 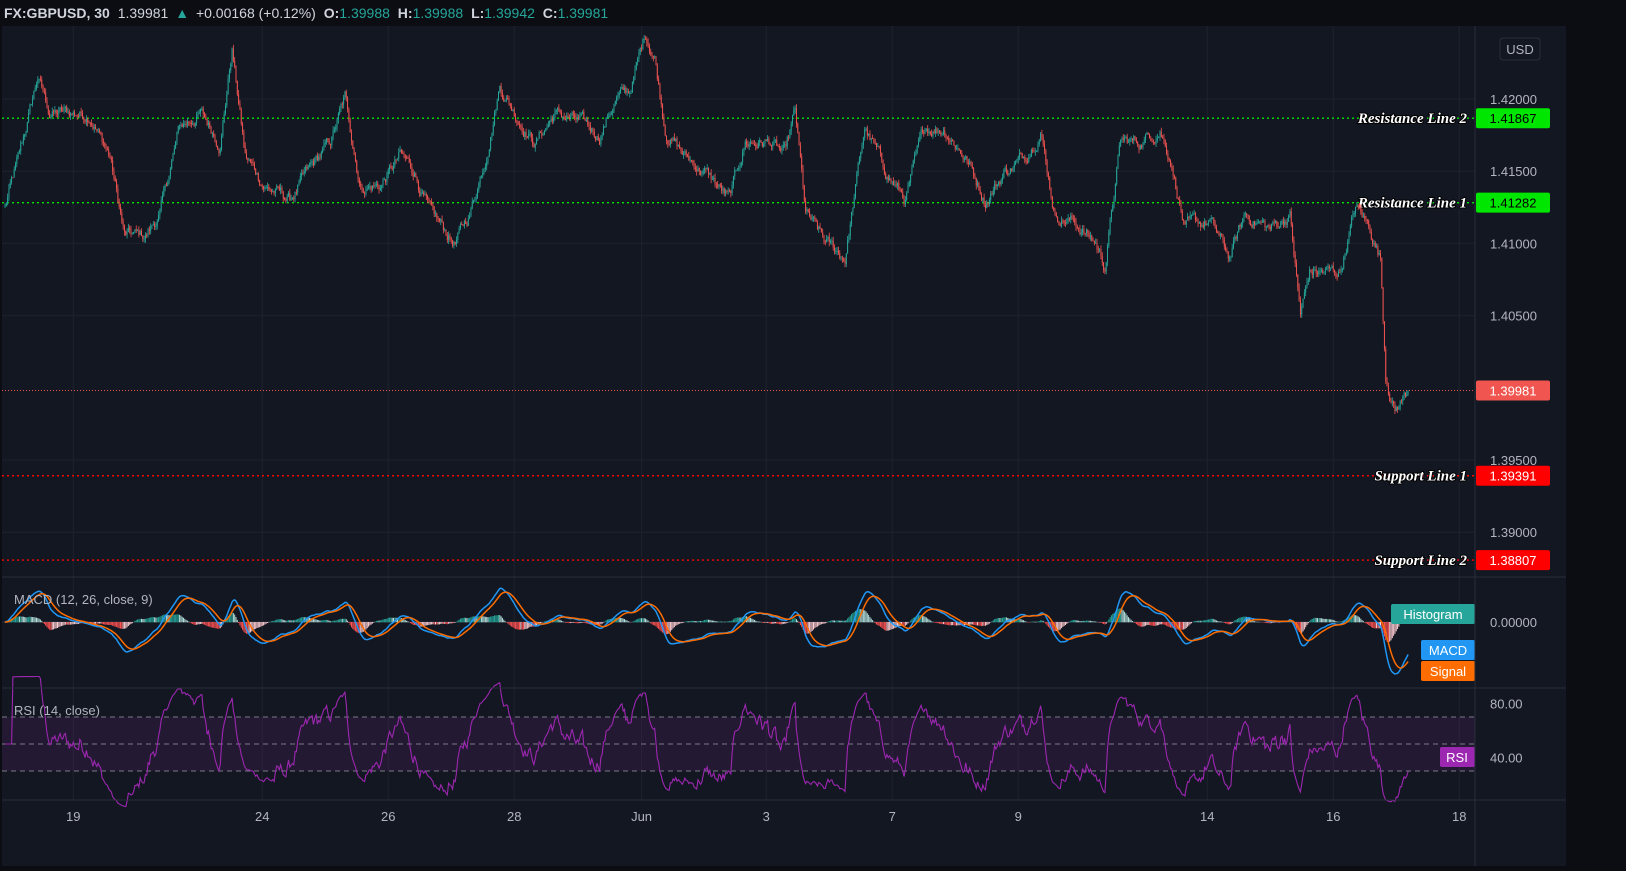 I want to click on rsi-tick-label: 80.00, so click(x=1506, y=704).